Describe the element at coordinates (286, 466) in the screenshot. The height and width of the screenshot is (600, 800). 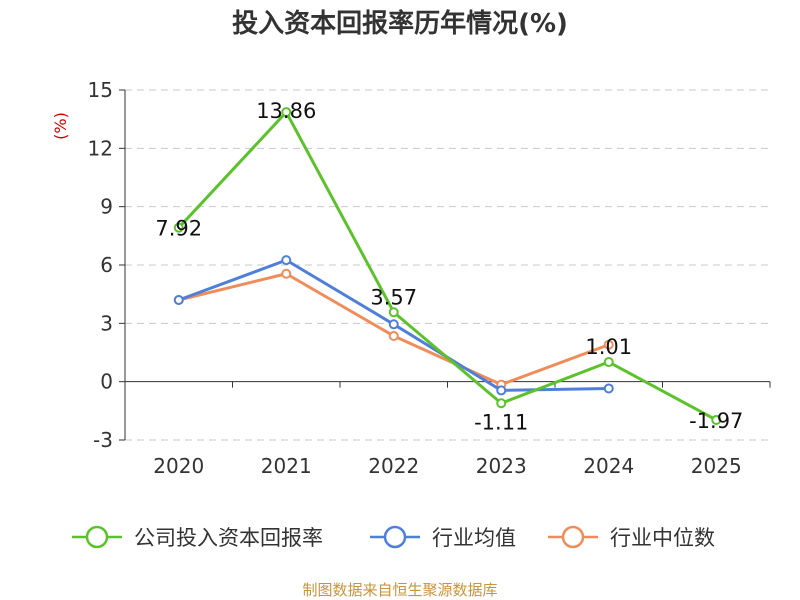
I see `x-tick-label: 2021` at that location.